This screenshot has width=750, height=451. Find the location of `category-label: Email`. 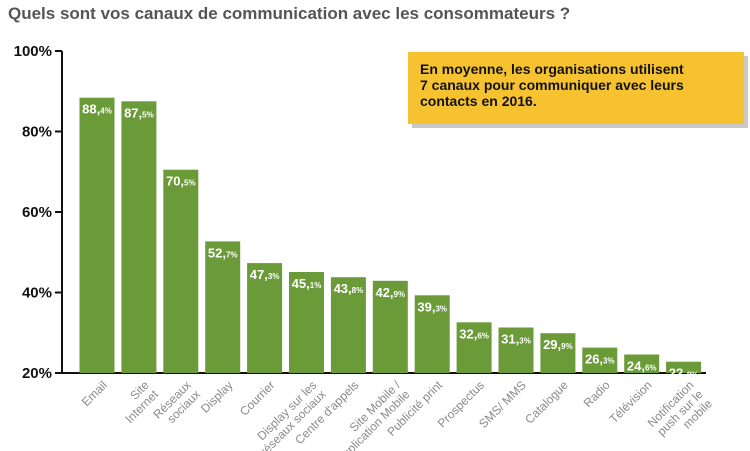

category-label: Email is located at coordinates (94, 393).